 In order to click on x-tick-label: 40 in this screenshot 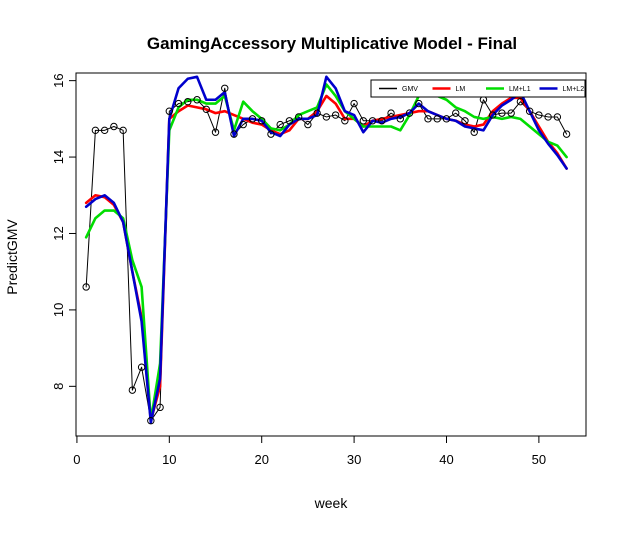, I will do `click(446, 459)`.